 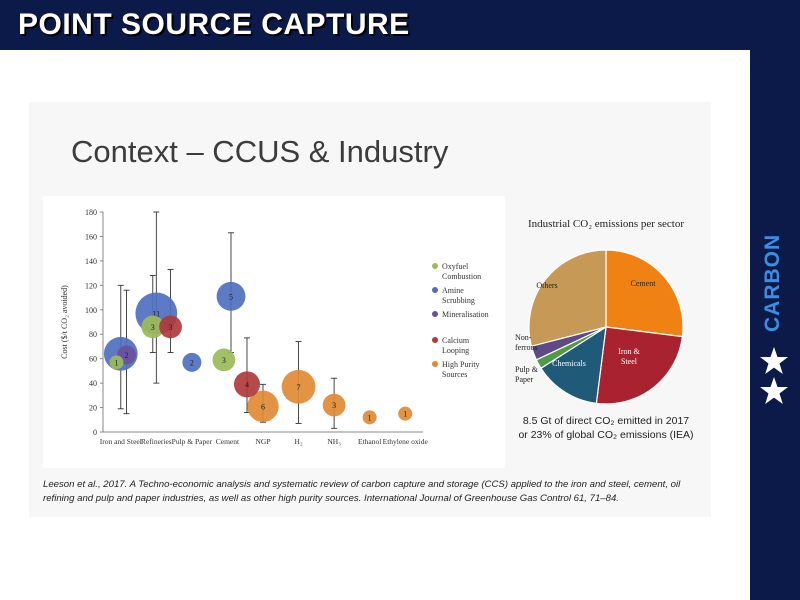 What do you see at coordinates (192, 441) in the screenshot?
I see `x-tick-label: Pulp & Paper` at bounding box center [192, 441].